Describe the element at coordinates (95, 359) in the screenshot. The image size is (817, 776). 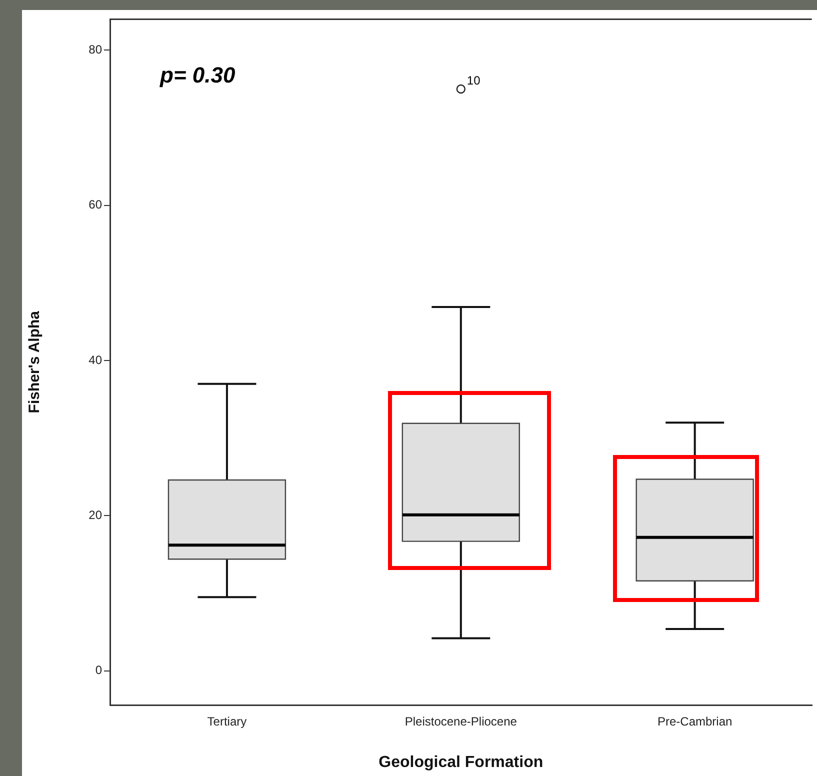
I see `y-tick-label: 40` at that location.